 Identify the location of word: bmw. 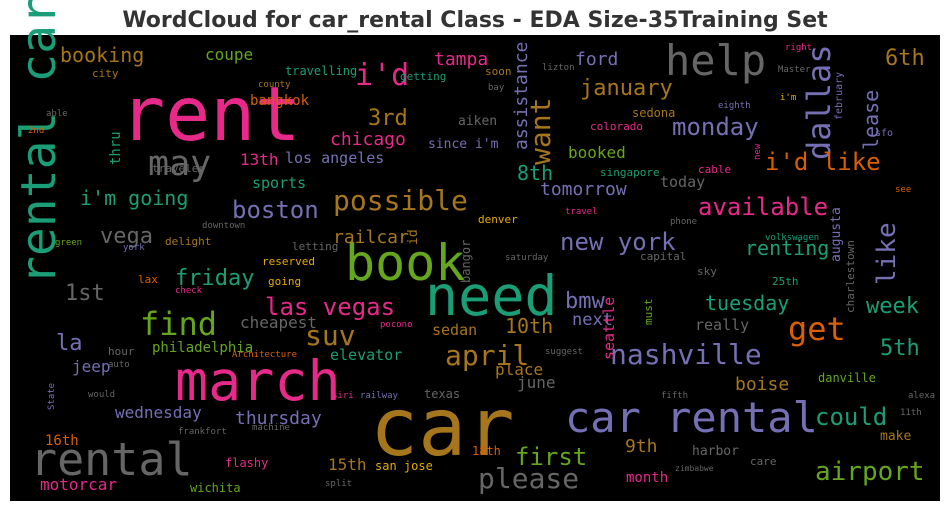
(585, 301).